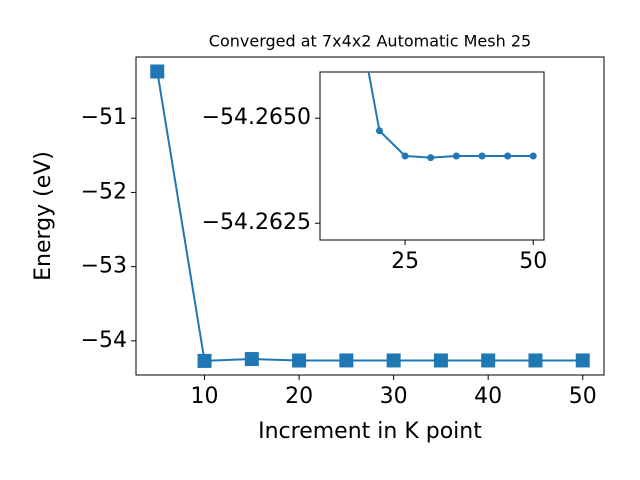 The image size is (640, 480). Describe the element at coordinates (104, 266) in the screenshot. I see `y-tick-label: −53` at that location.